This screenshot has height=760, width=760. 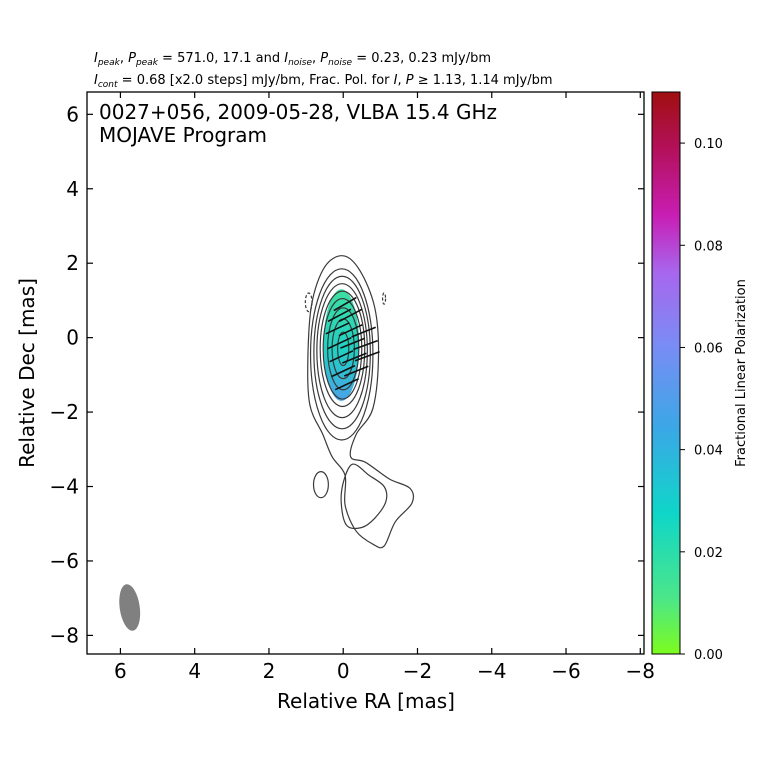 What do you see at coordinates (708, 246) in the screenshot?
I see `colorbar-tick-label: 0.08` at bounding box center [708, 246].